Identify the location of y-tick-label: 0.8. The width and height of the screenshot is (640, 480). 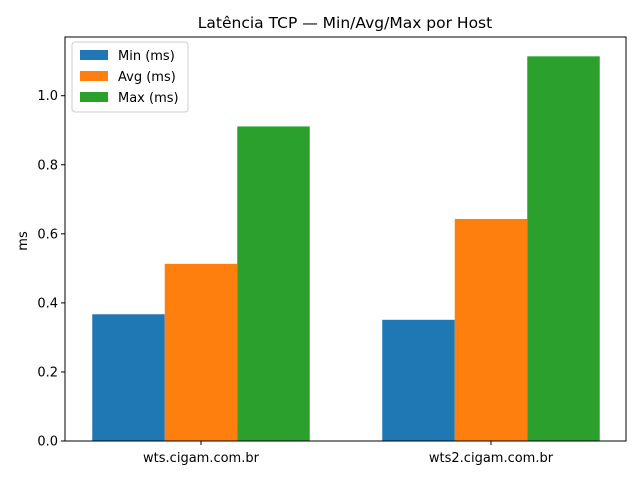
(47, 165).